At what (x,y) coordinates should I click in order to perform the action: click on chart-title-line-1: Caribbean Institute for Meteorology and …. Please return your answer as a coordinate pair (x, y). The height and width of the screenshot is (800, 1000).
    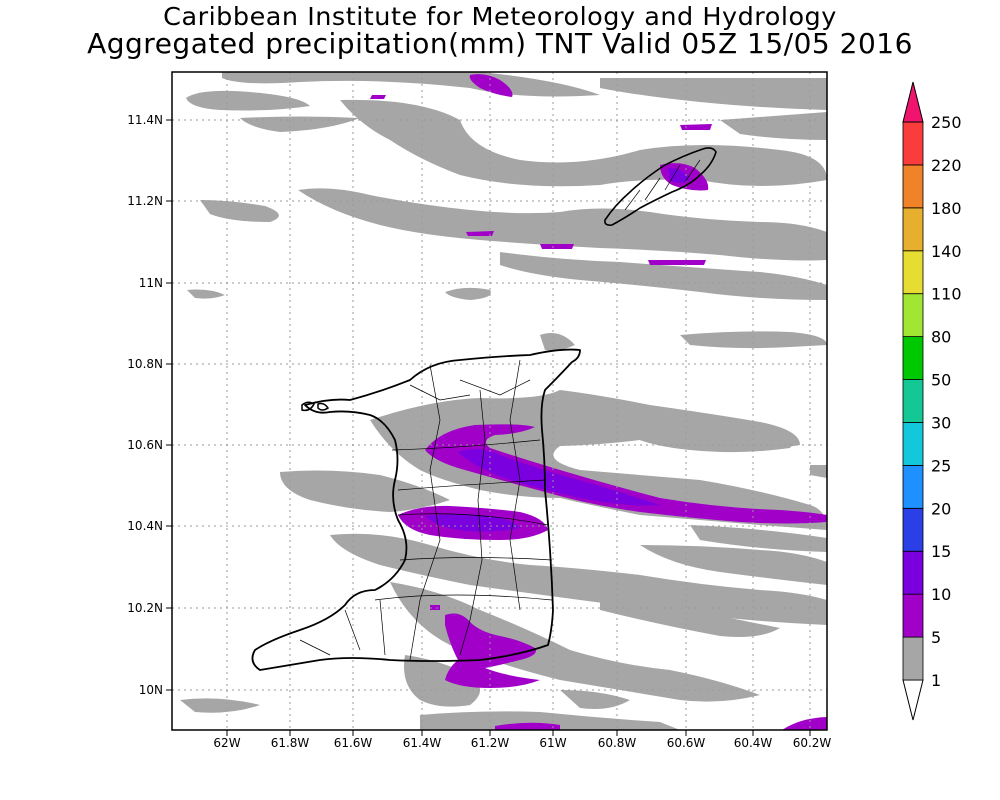
    Looking at the image, I should click on (500, 16).